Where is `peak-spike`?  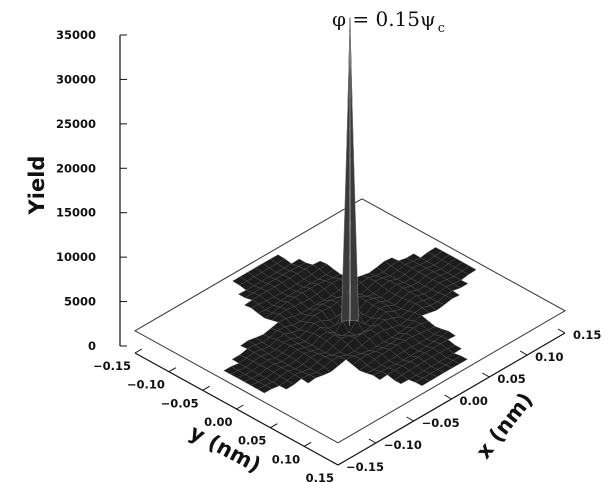
peak-spike is located at coordinates (350, 178).